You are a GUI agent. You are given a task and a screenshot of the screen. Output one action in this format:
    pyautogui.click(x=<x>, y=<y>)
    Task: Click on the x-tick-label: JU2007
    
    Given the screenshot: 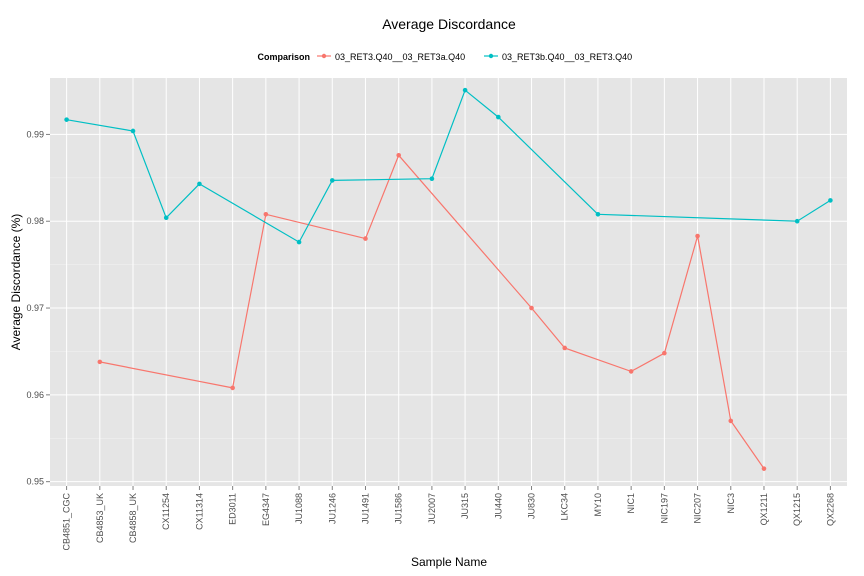 What is the action you would take?
    pyautogui.click(x=432, y=508)
    